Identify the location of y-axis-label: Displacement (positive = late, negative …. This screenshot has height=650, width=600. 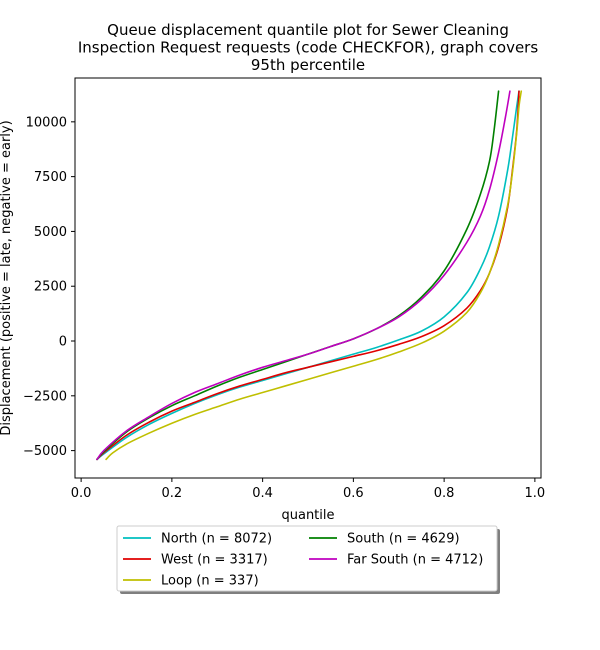
(7, 277).